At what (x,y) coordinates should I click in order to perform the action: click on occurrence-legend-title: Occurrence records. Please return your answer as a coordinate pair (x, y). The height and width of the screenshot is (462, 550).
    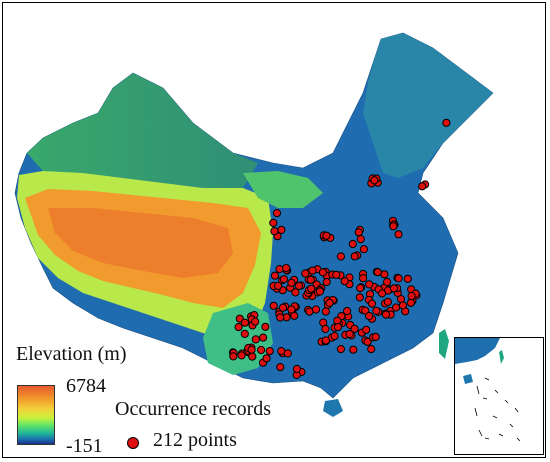
    Looking at the image, I should click on (193, 409).